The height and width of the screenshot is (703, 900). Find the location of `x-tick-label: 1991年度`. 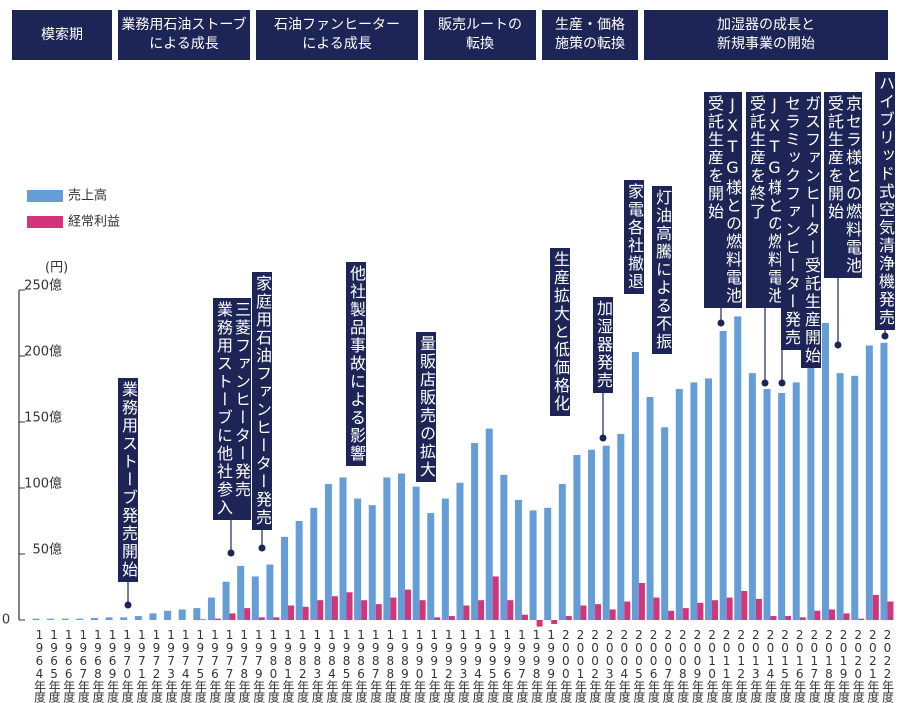

x-tick-label: 1991年度 is located at coordinates (434, 665).